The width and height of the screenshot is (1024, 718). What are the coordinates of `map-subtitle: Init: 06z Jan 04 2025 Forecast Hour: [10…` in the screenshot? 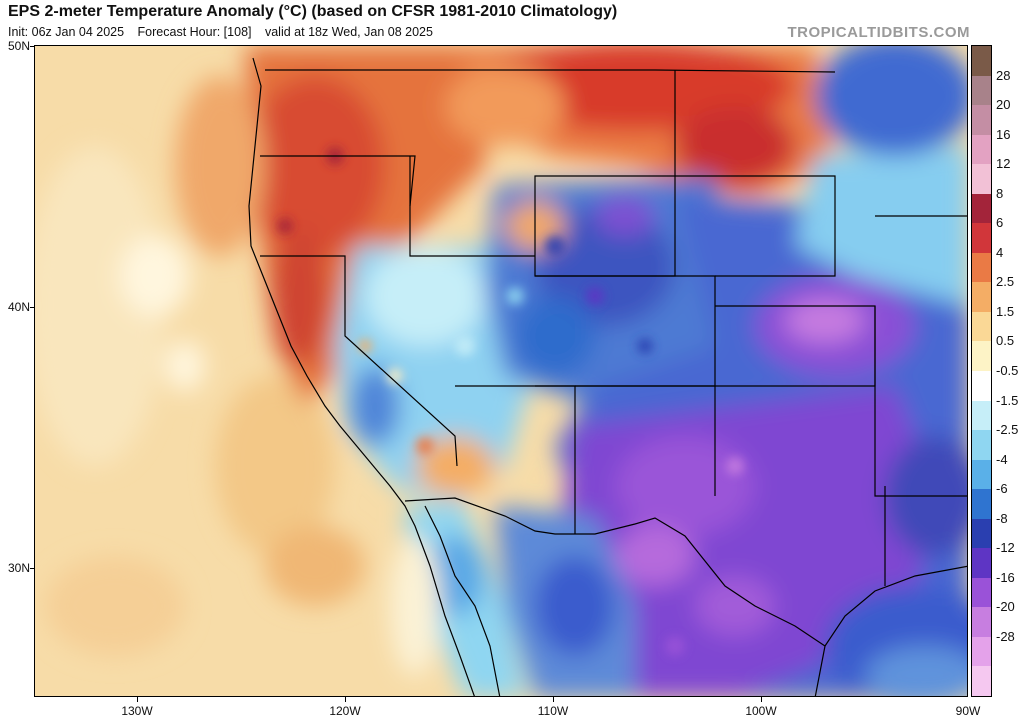 It's located at (225, 32).